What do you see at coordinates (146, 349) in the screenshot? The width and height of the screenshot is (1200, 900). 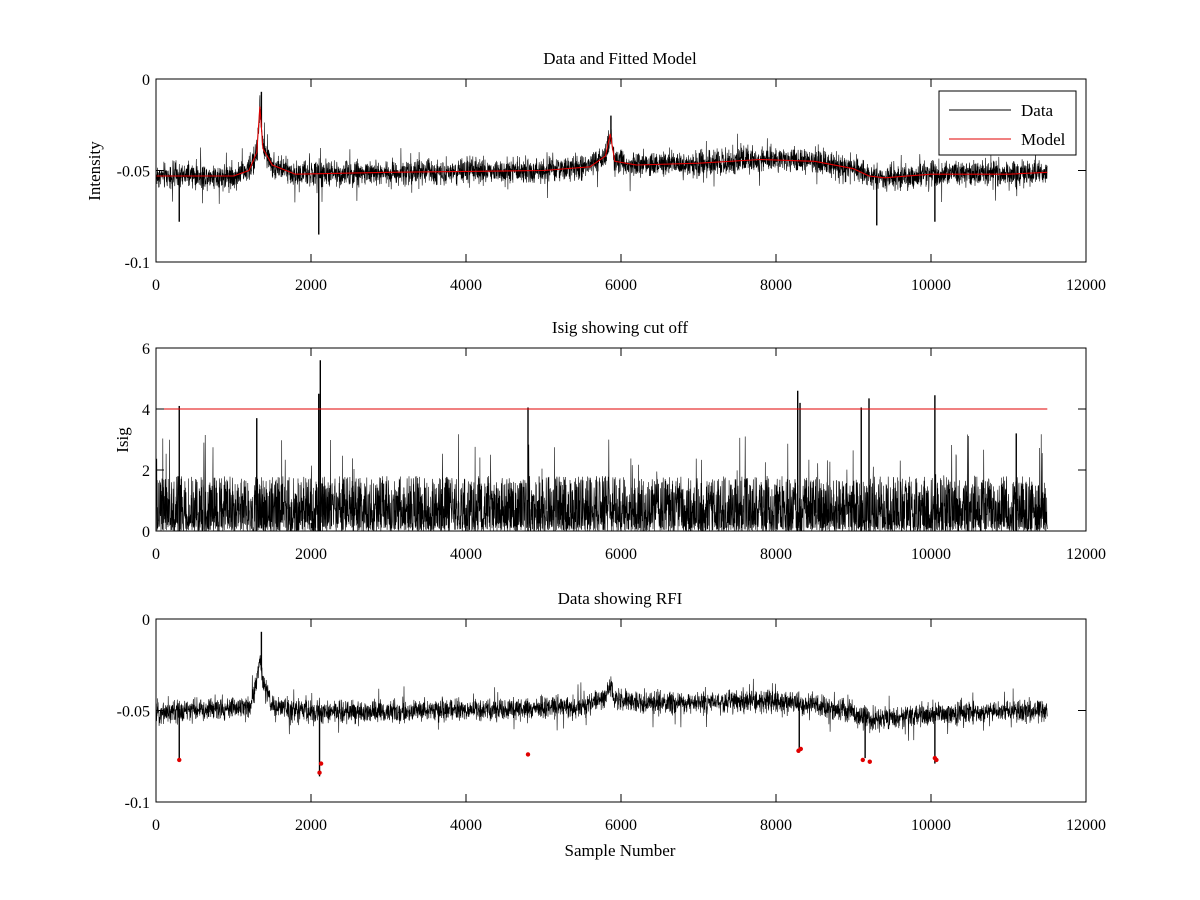 I see `y-tick-label: 6` at bounding box center [146, 349].